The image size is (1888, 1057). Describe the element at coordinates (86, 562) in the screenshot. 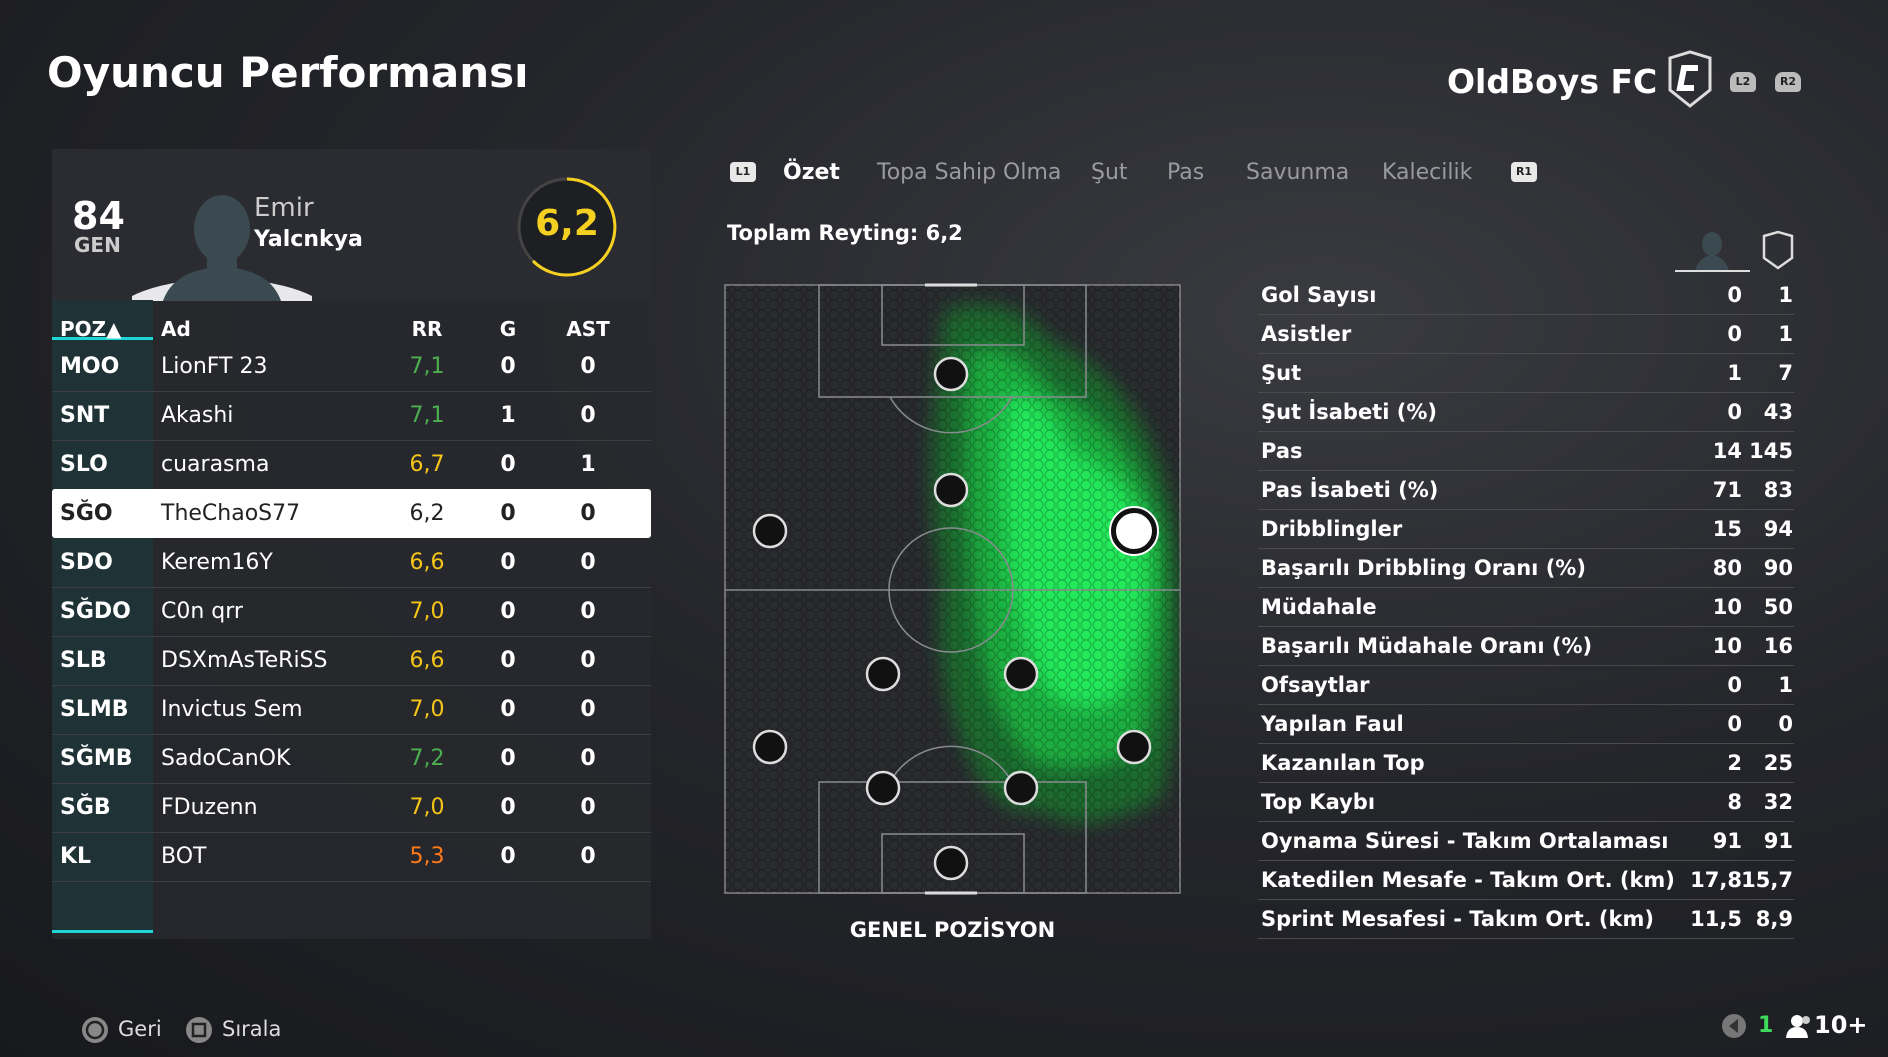

I see `position: SDO` at that location.